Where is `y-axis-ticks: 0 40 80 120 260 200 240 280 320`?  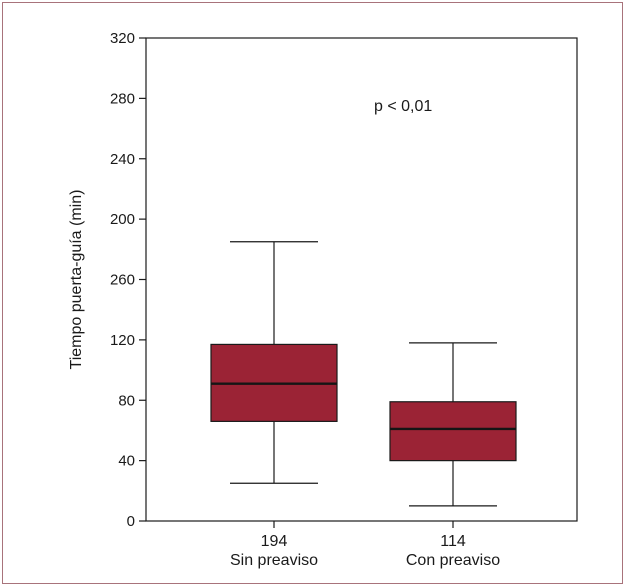
y-axis-ticks: 0 40 80 120 260 200 240 280 320 is located at coordinates (128, 280).